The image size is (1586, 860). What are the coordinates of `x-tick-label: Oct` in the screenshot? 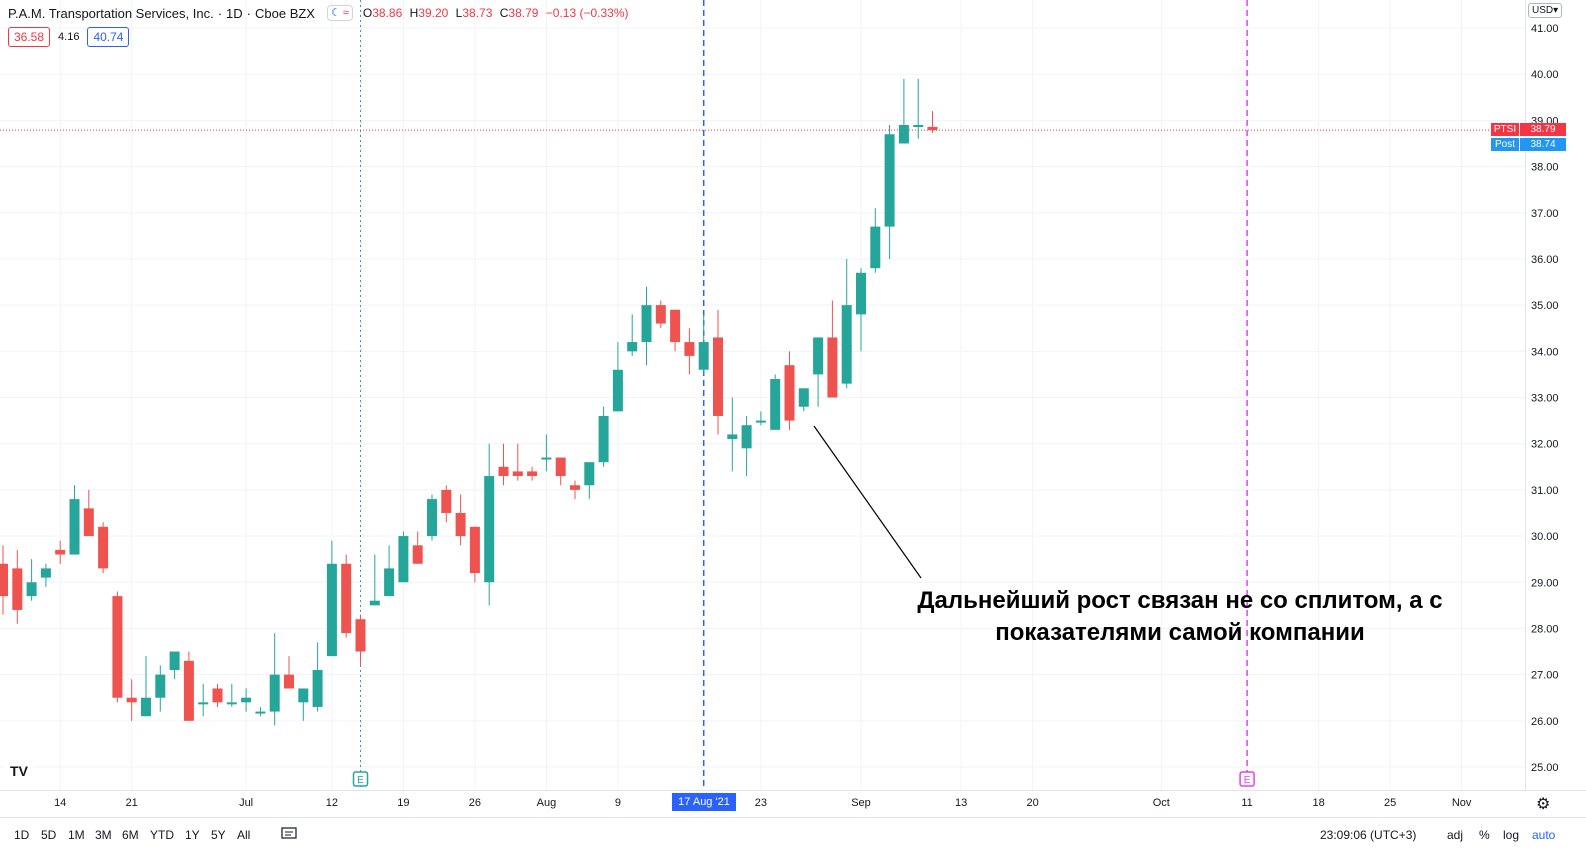 It's located at (1161, 803).